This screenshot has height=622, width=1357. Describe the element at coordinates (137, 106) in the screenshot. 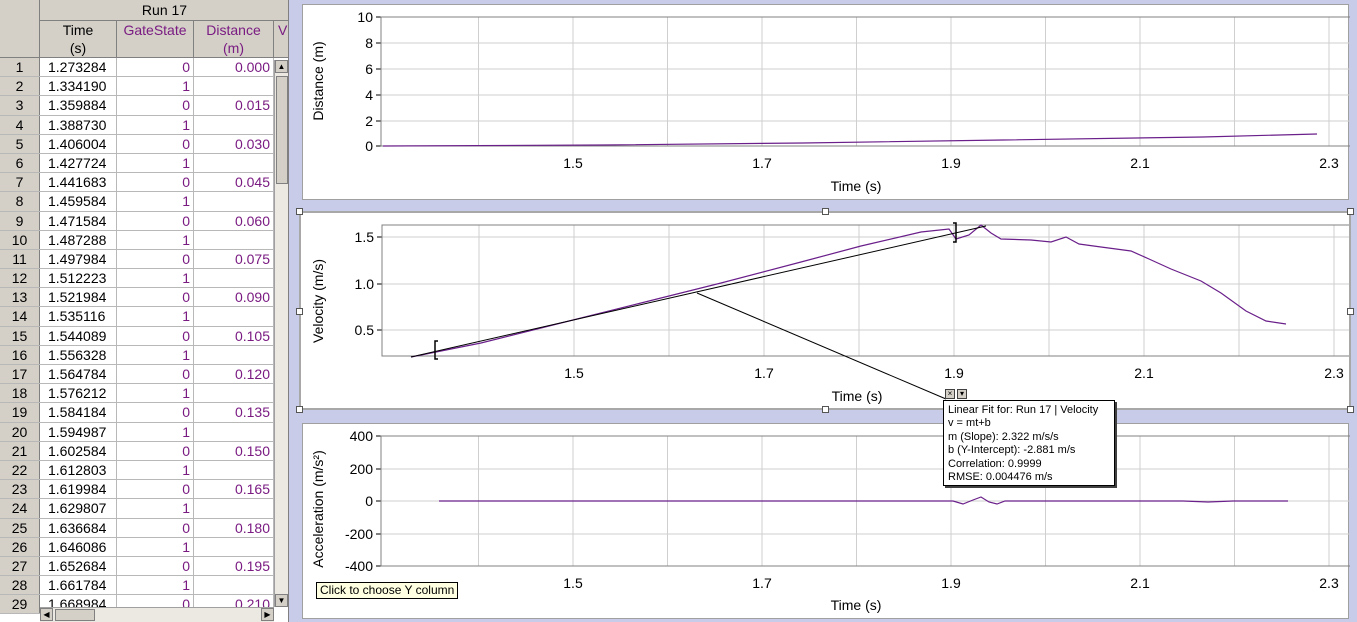

I see `table-row: 3 1.359884 0 0.015` at that location.